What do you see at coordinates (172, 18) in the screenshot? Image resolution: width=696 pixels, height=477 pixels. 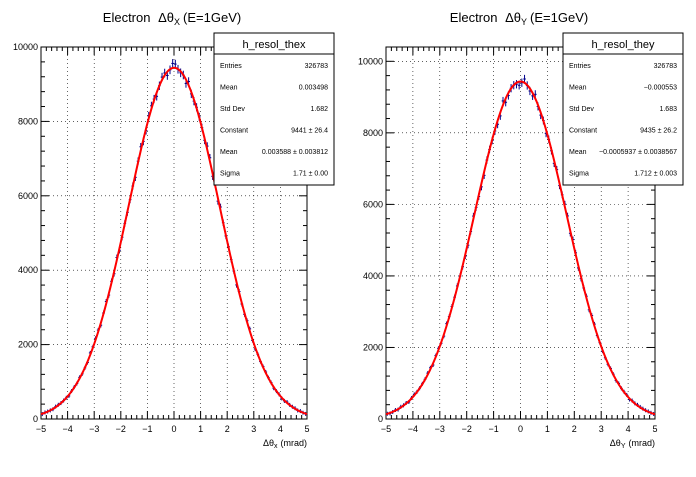 I see `left-title: Electron ΔθX (E=1GeV)` at bounding box center [172, 18].